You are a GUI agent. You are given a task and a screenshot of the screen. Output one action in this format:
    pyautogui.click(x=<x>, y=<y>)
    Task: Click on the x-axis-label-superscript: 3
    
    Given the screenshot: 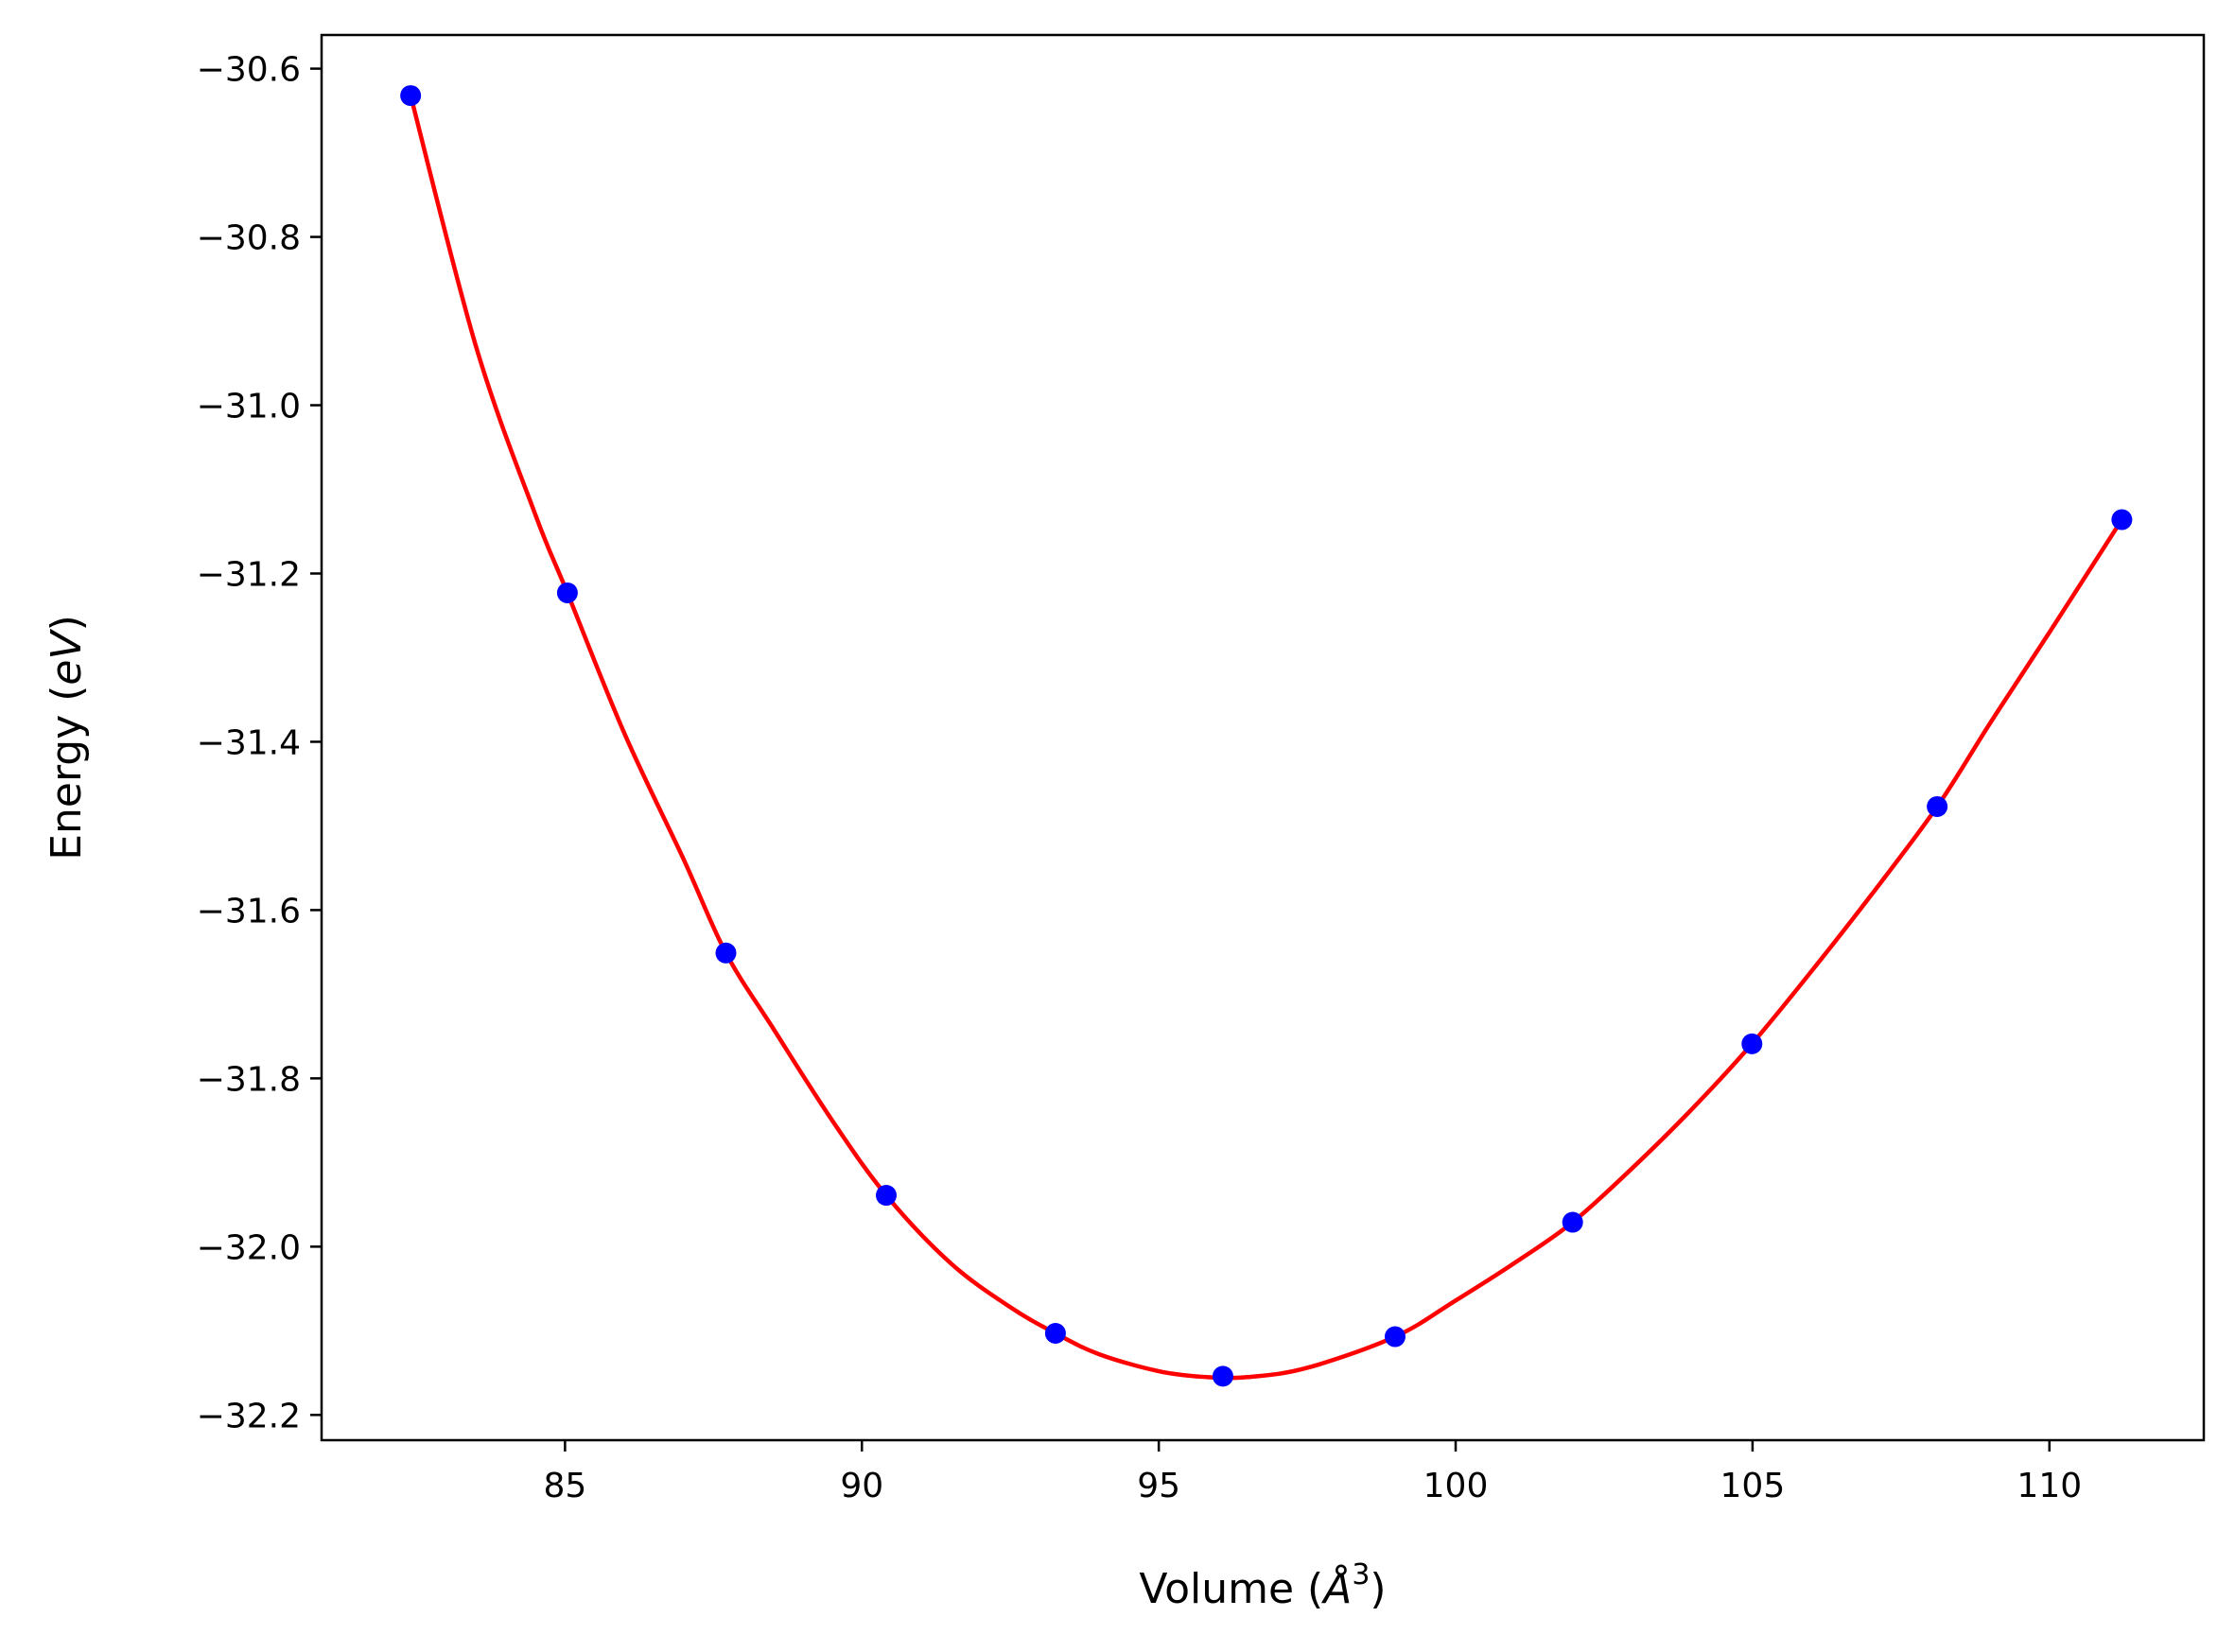 What is the action you would take?
    pyautogui.click(x=1361, y=1575)
    